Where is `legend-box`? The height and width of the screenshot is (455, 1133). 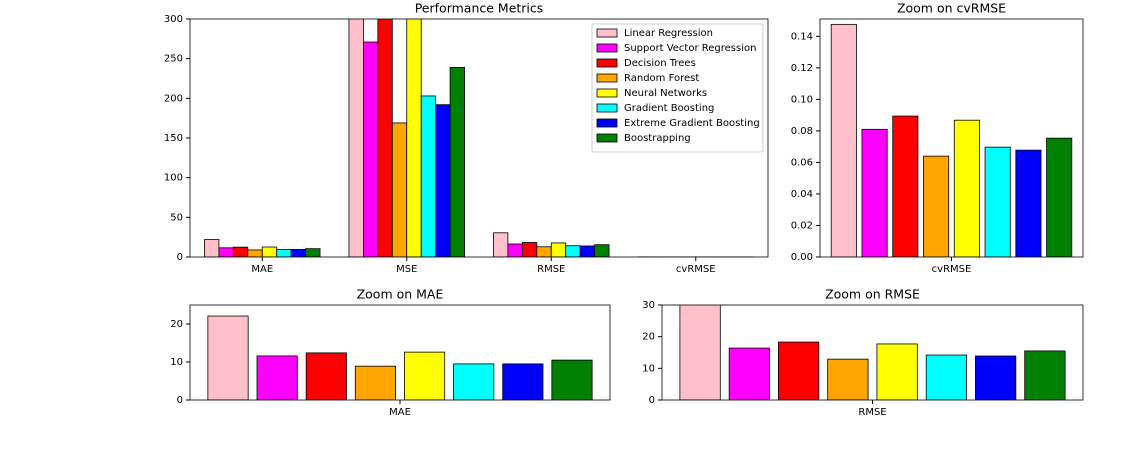 legend-box is located at coordinates (677, 88).